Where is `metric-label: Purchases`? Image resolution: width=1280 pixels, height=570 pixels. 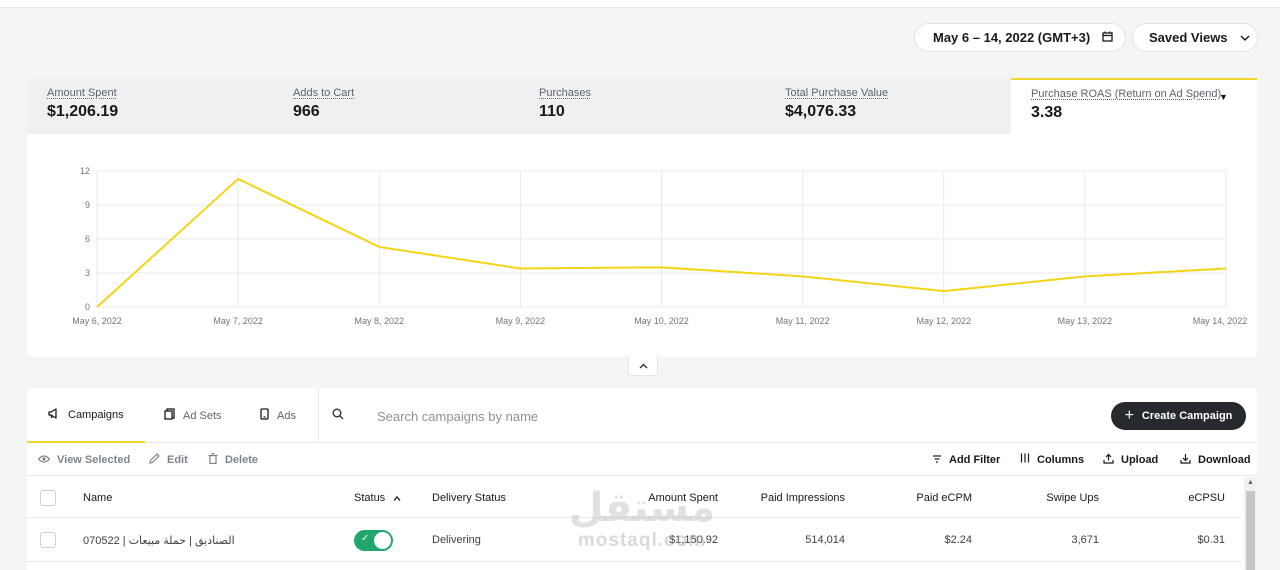 metric-label: Purchases is located at coordinates (565, 93).